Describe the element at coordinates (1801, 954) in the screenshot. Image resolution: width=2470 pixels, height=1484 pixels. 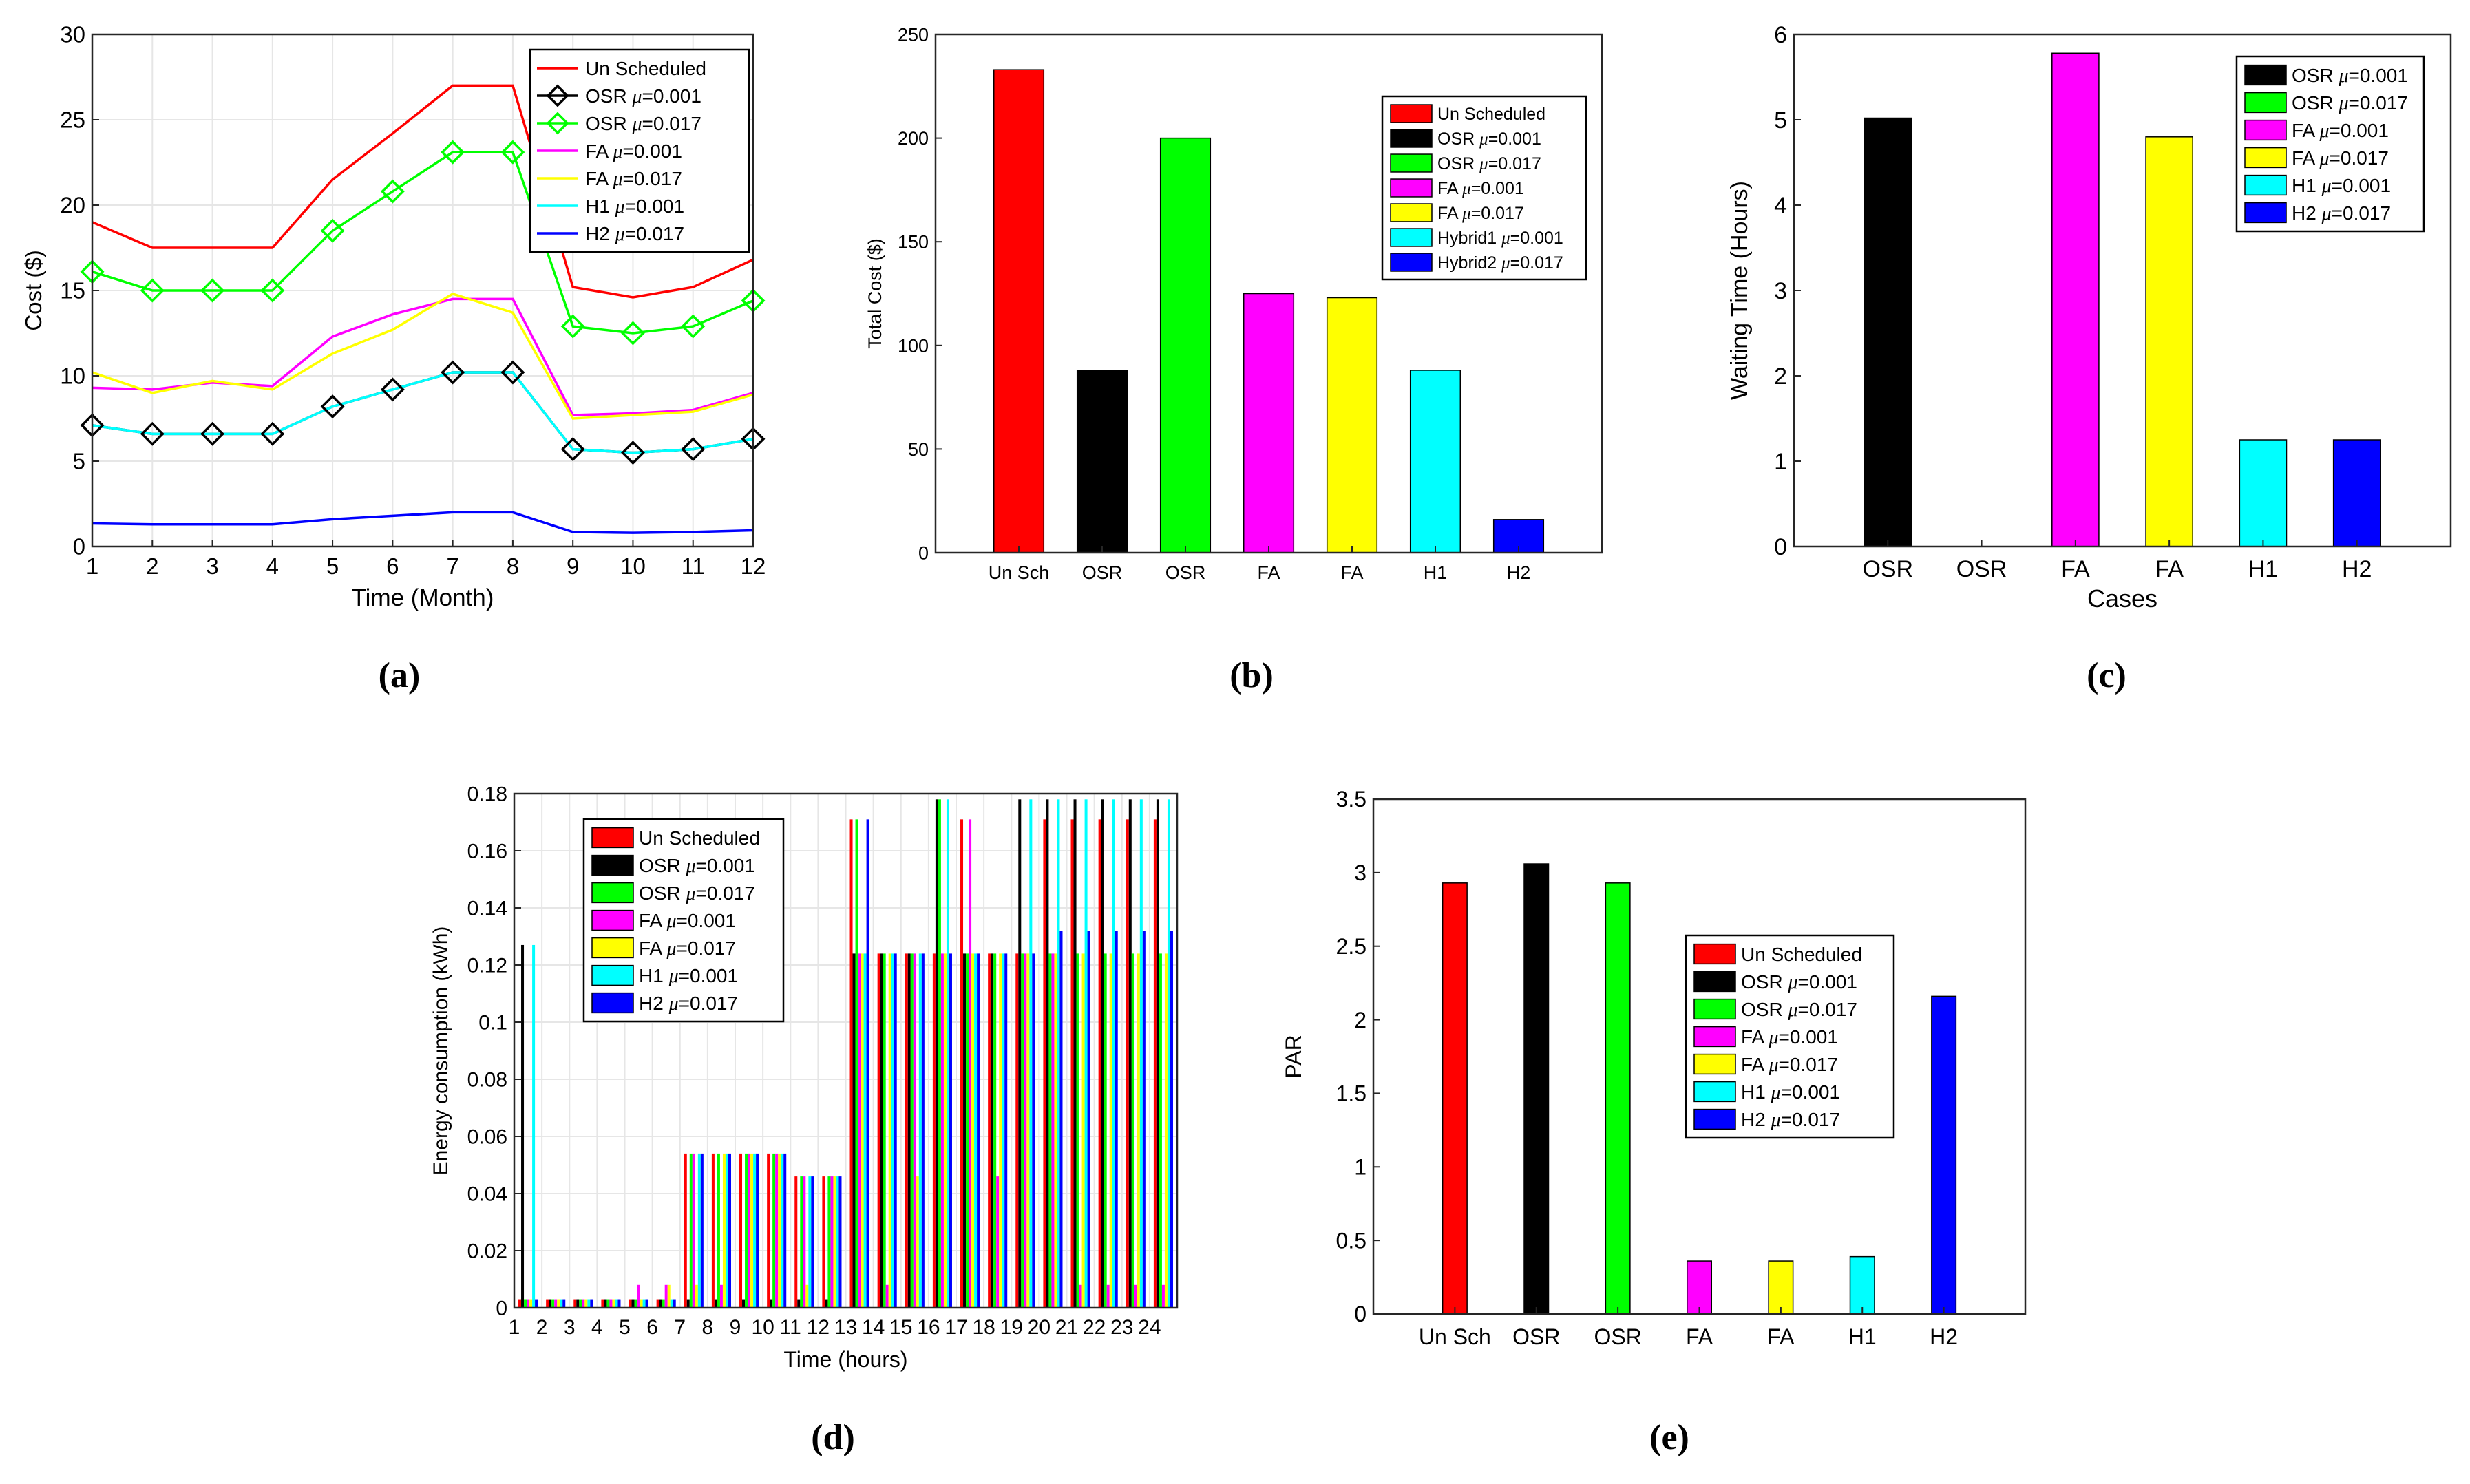
I see `legend-entry-label: Un Scheduled` at that location.